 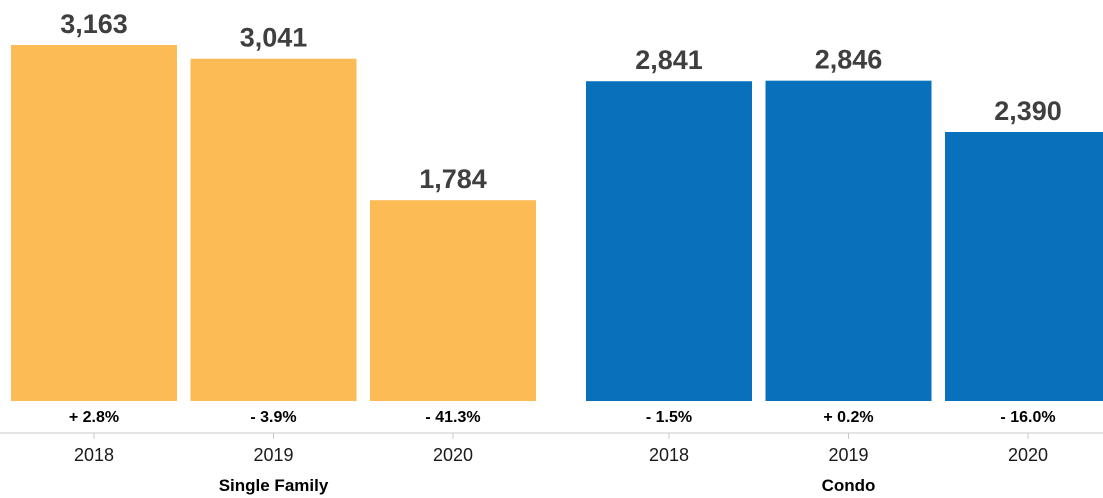 What do you see at coordinates (669, 60) in the screenshot?
I see `bar-value-label: 2,841` at bounding box center [669, 60].